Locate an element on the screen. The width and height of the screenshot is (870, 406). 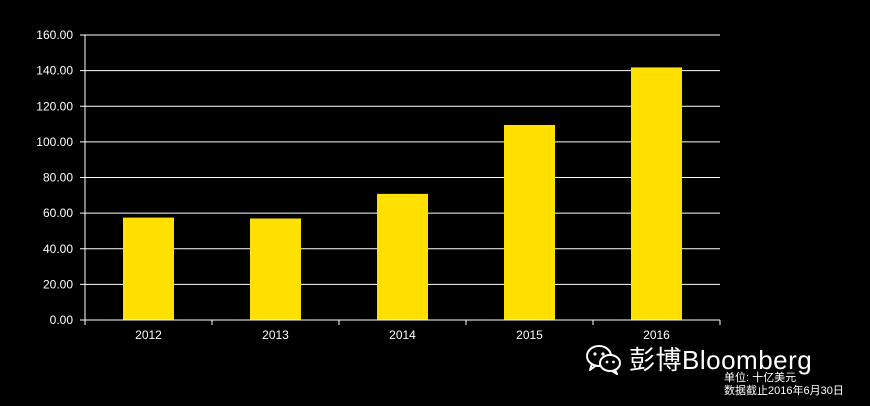
bar-2012 is located at coordinates (148, 268).